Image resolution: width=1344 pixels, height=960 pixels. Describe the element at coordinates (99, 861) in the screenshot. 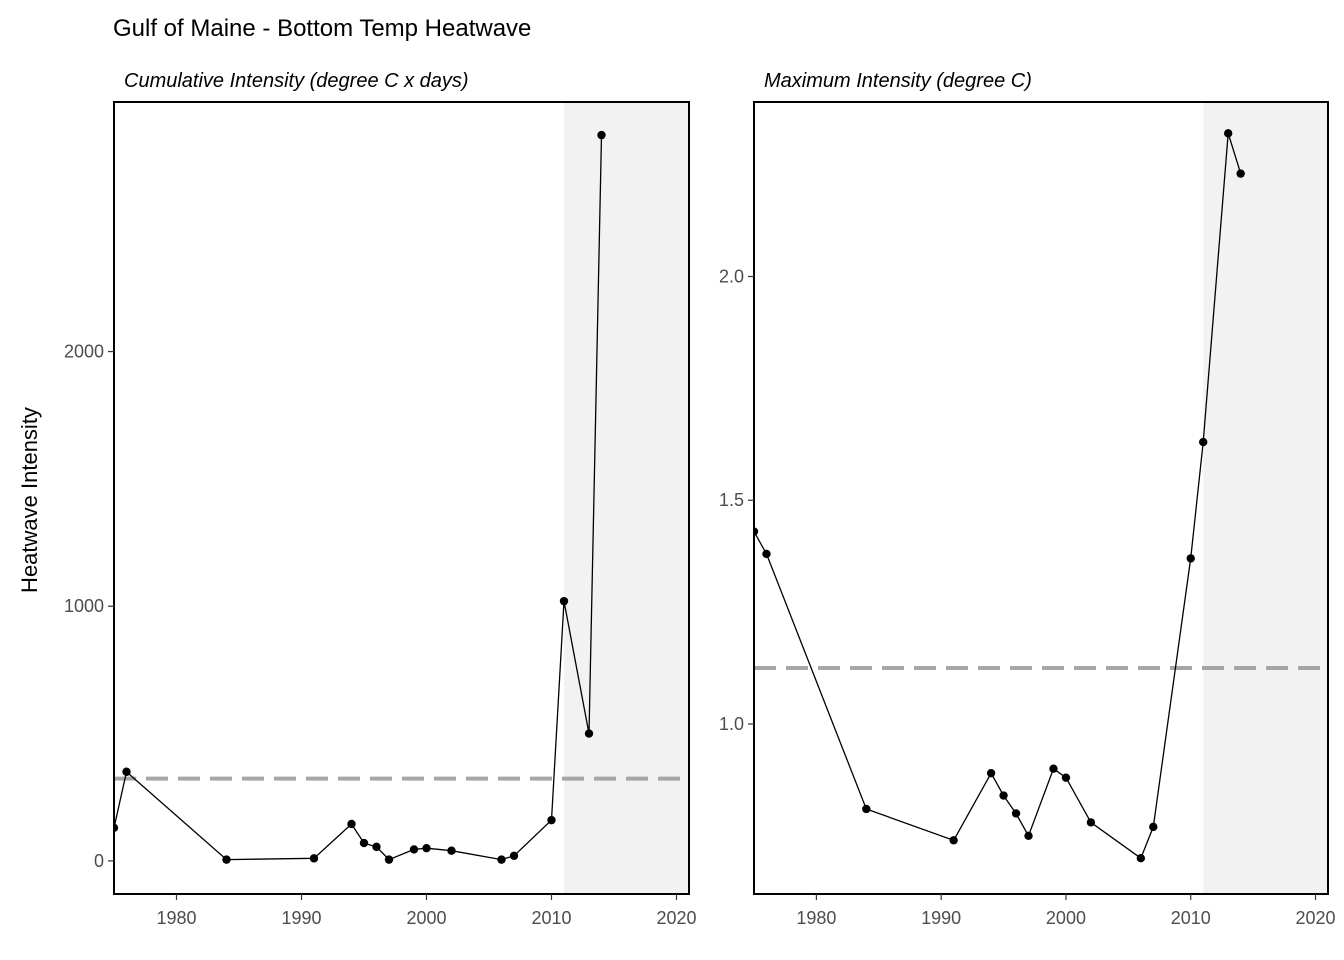

I see `y-tick-label: 0` at that location.